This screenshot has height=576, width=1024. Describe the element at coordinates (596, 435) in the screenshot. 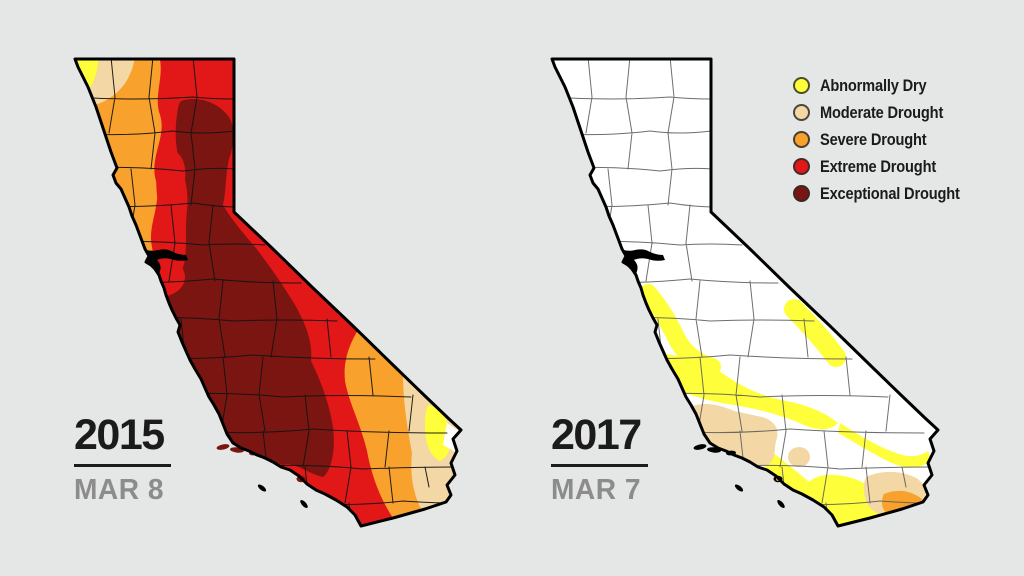

I see `year-text-2017: 2017` at that location.